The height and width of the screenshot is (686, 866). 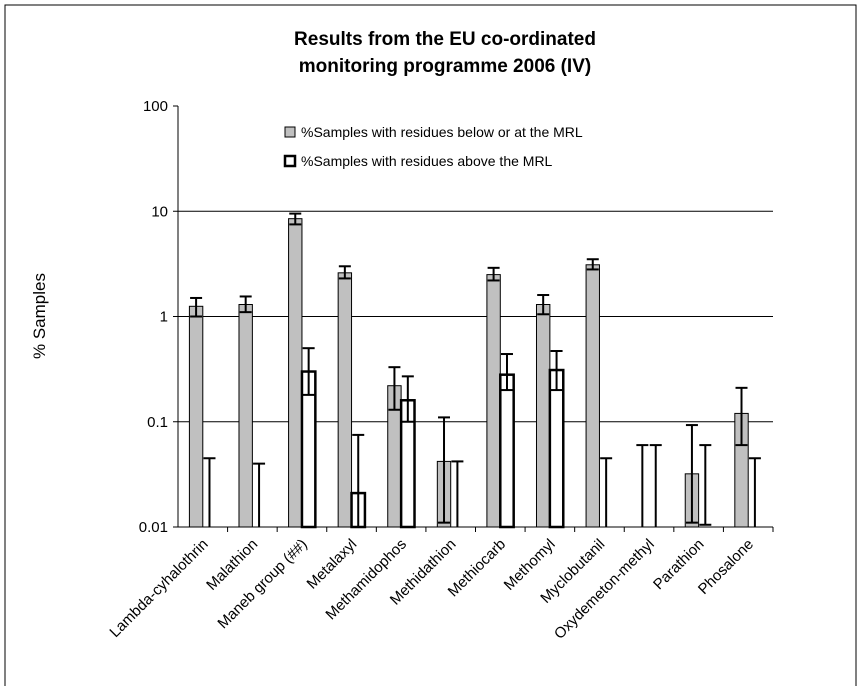 What do you see at coordinates (158, 588) in the screenshot?
I see `x-tick-label: Lambda-cyhalothrin` at bounding box center [158, 588].